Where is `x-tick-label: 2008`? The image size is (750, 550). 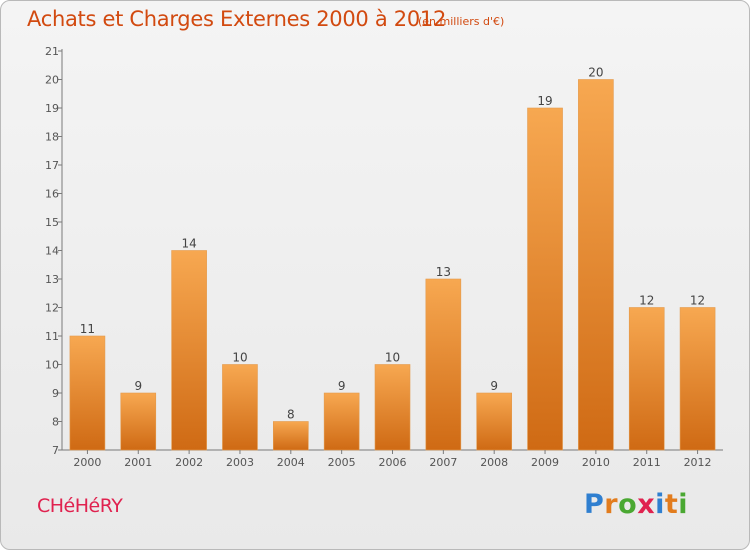 x-tick-label: 2008 is located at coordinates (494, 462).